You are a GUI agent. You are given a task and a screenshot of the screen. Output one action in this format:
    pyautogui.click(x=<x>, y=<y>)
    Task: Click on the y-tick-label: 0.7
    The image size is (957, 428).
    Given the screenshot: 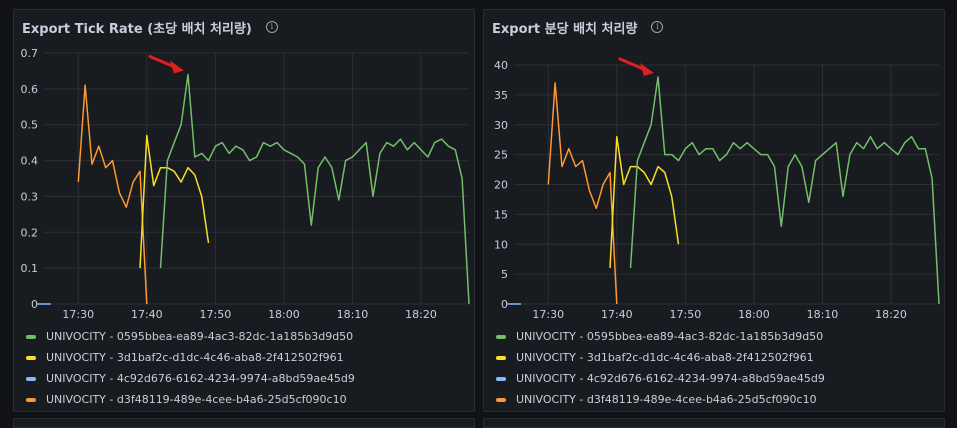 What is the action you would take?
    pyautogui.click(x=30, y=53)
    